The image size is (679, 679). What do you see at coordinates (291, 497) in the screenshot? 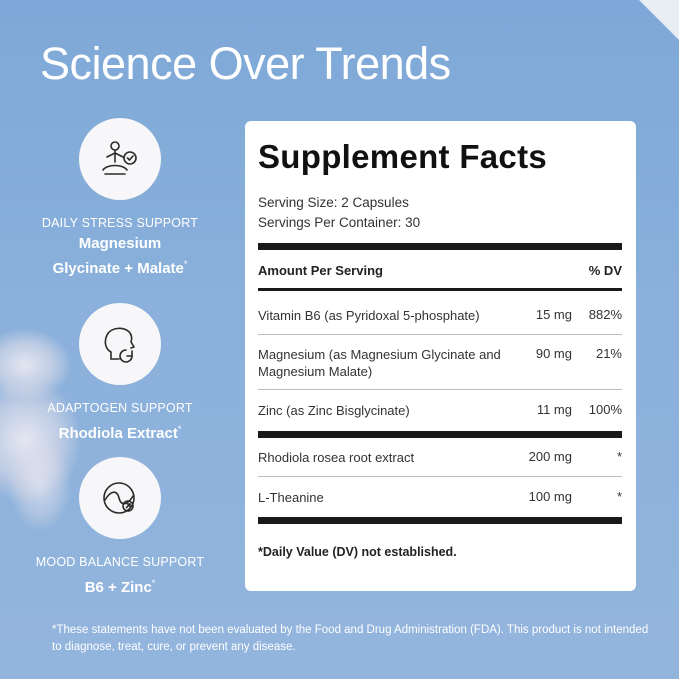
I see `ingredient-name: L-Theanine` at bounding box center [291, 497].